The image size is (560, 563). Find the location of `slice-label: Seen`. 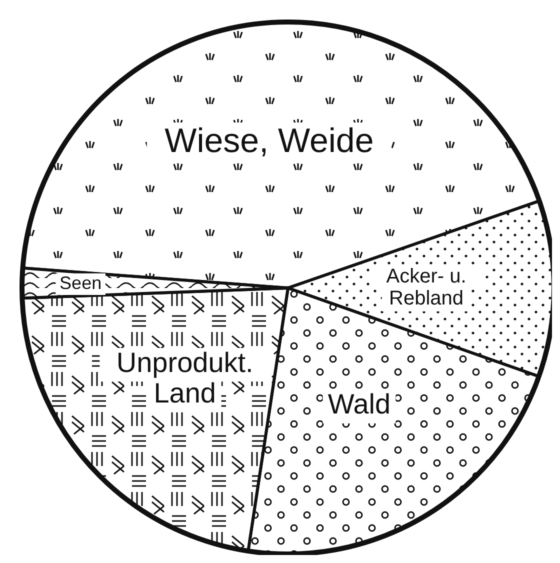

slice-label: Seen is located at coordinates (81, 282).